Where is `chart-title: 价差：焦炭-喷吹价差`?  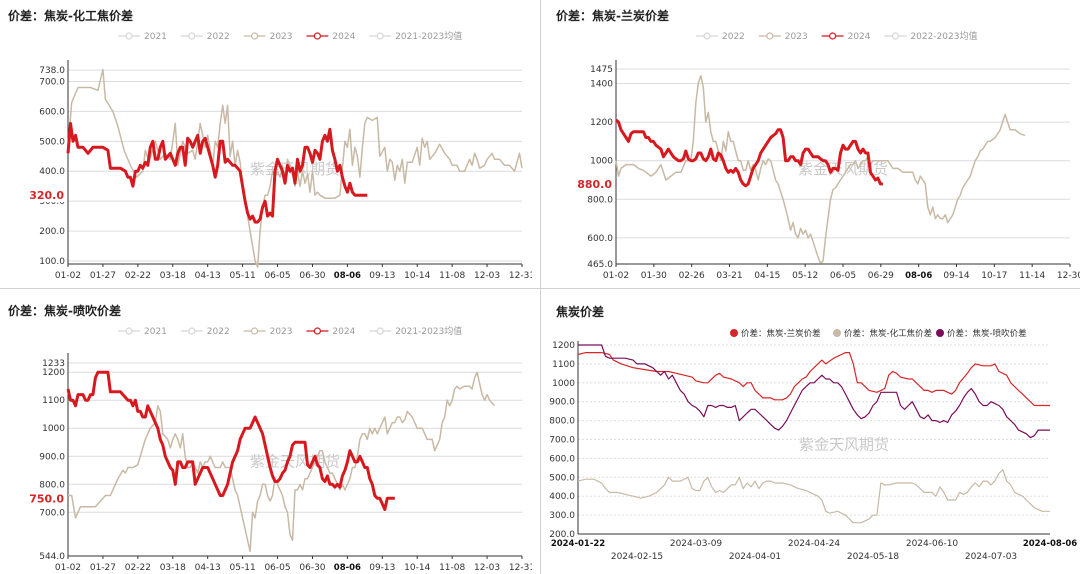
chart-title: 价差：焦炭-喷吹价差 is located at coordinates (64, 310).